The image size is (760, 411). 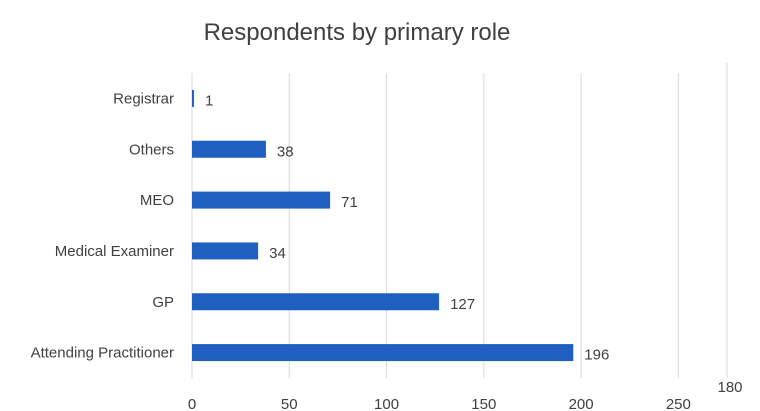 What do you see at coordinates (289, 403) in the screenshot?
I see `x-tick-label: 50` at bounding box center [289, 403].